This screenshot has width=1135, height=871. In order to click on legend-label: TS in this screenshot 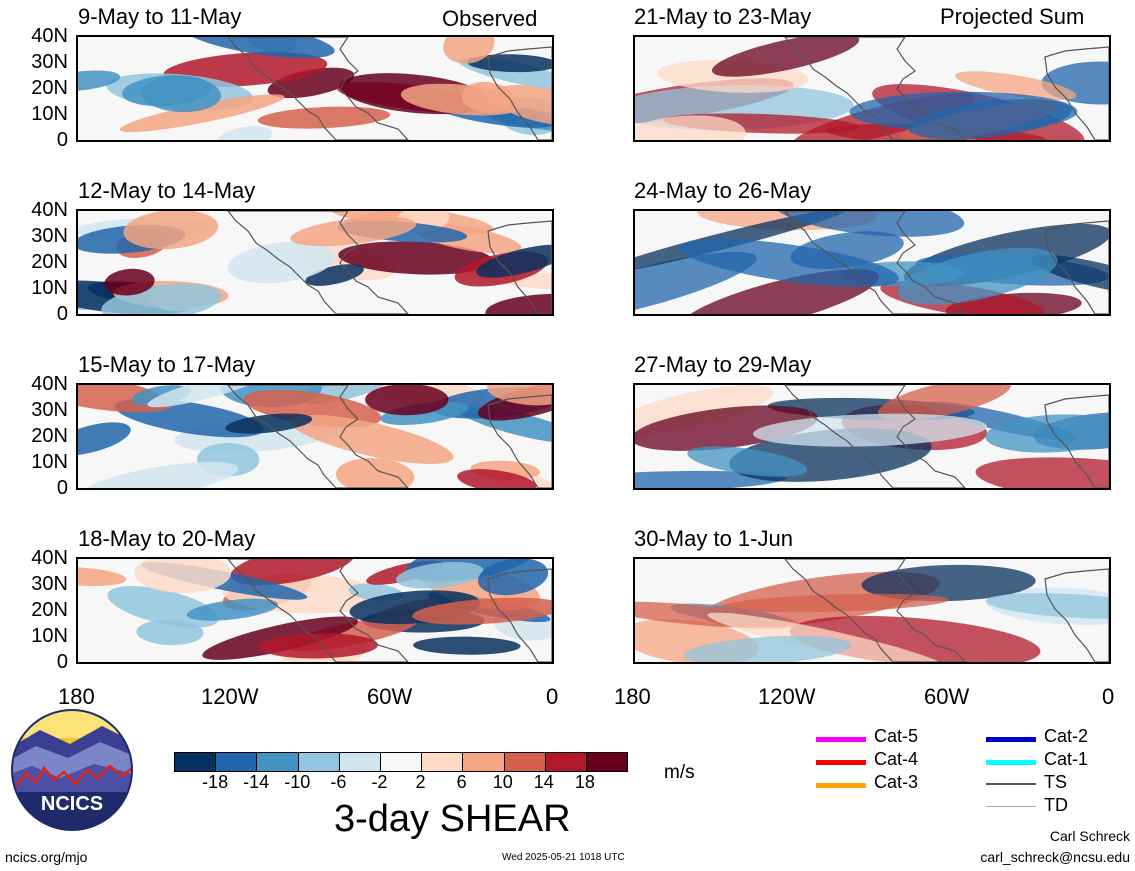, I will do `click(1056, 782)`.